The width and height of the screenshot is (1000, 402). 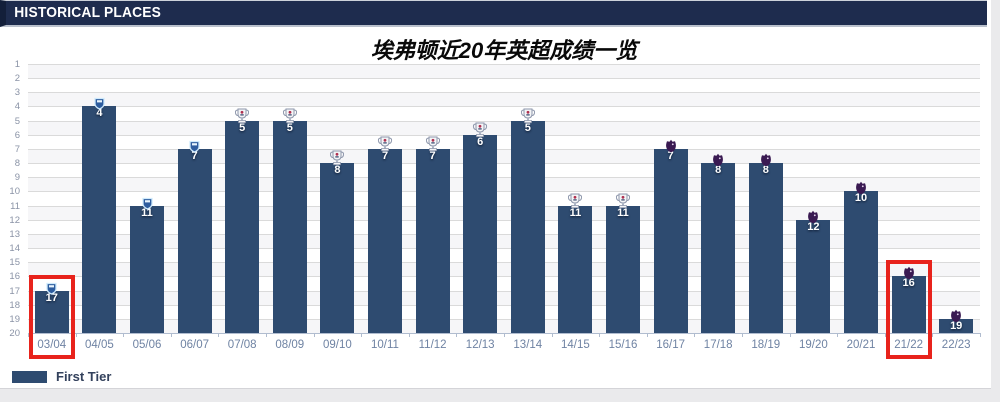 I want to click on bar-14/15, so click(x=575, y=269).